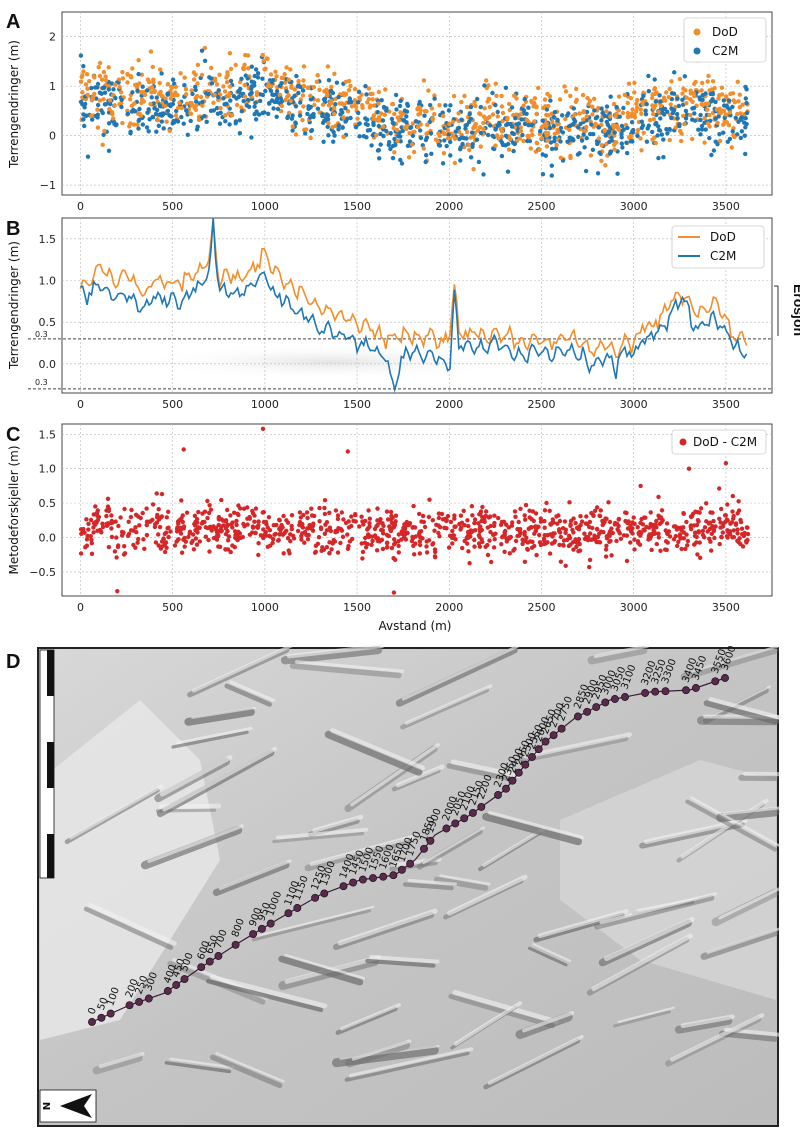 This screenshot has width=800, height=1145. I want to click on legend-diff-label: DoD - C2M, so click(725, 442).